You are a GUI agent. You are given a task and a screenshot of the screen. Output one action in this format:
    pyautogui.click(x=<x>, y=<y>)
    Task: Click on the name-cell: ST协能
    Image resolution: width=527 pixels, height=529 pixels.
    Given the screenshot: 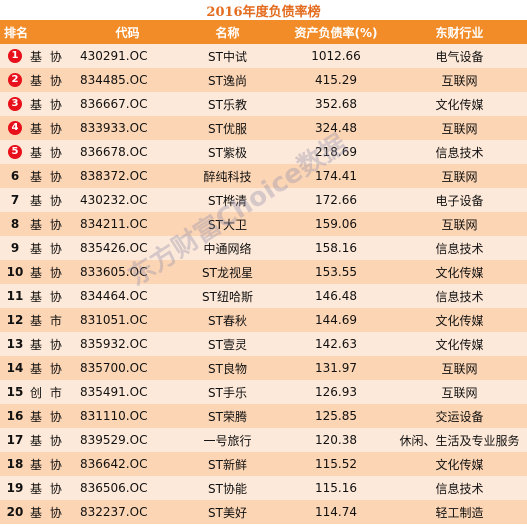 What is the action you would take?
    pyautogui.click(x=227, y=488)
    